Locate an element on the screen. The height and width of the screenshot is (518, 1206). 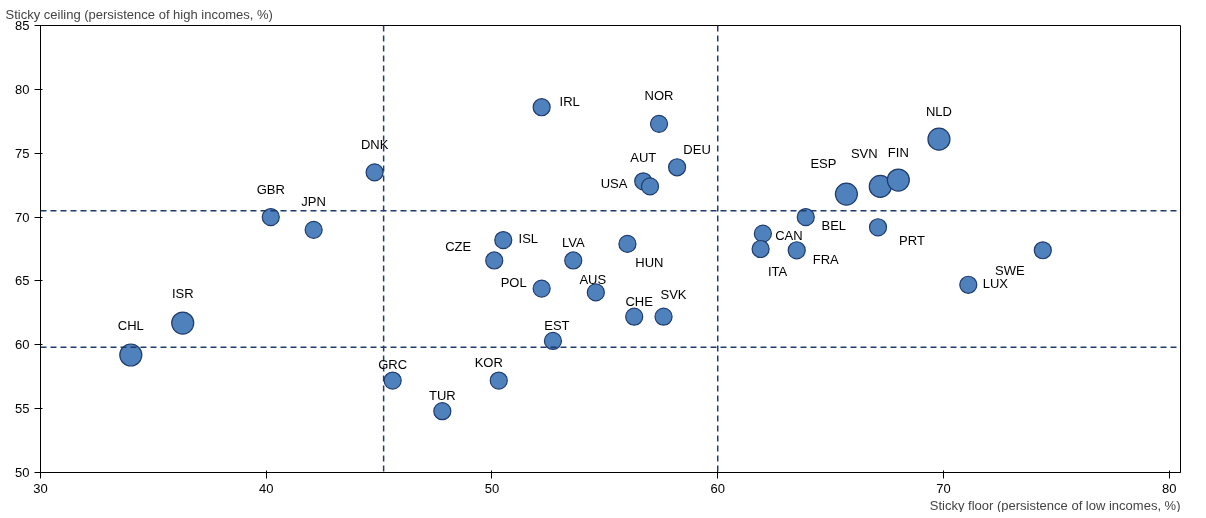
annotation: TUR is located at coordinates (442, 395).